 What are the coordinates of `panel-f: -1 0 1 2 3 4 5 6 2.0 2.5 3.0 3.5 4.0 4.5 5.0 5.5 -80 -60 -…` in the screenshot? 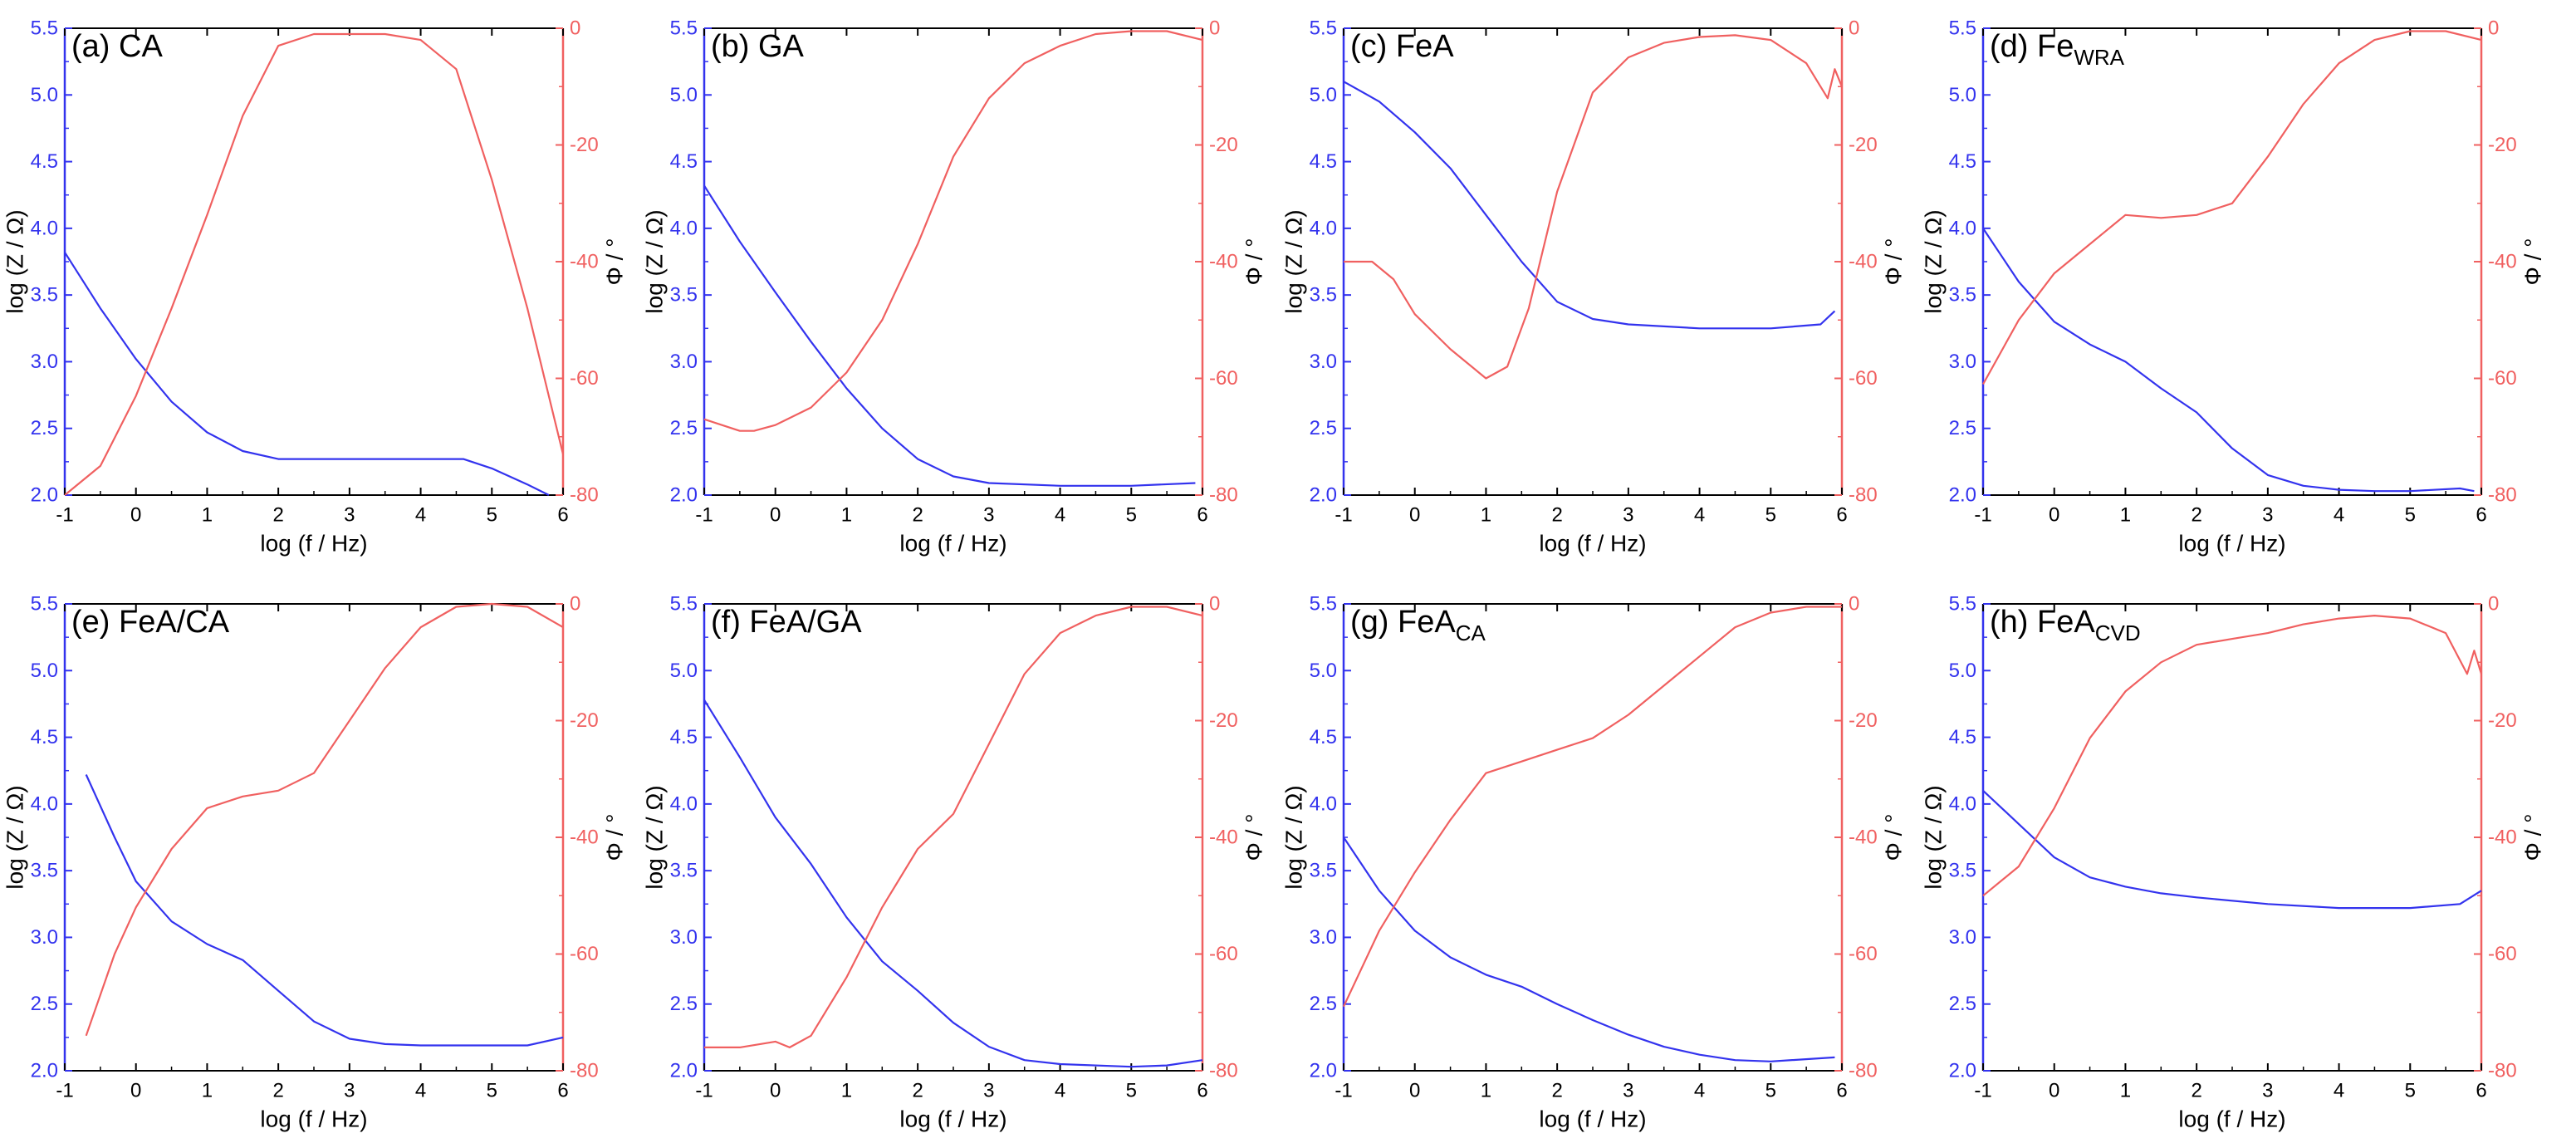 It's located at (955, 862).